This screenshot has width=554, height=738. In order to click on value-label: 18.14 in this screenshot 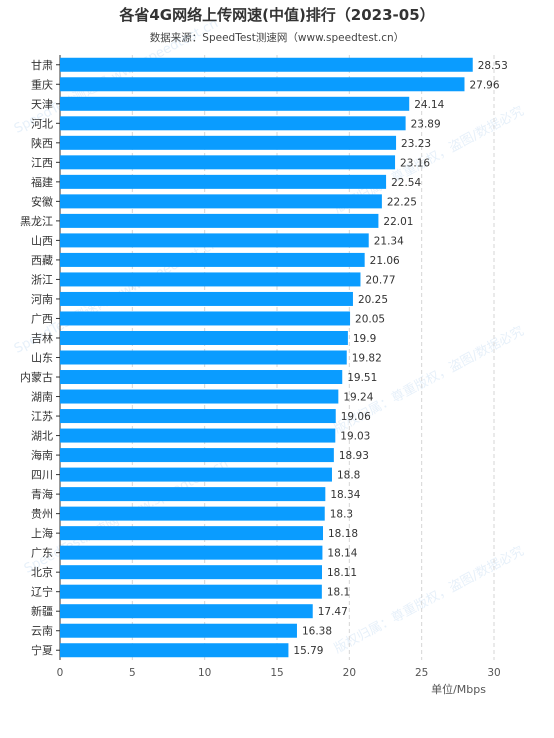, I will do `click(342, 554)`.